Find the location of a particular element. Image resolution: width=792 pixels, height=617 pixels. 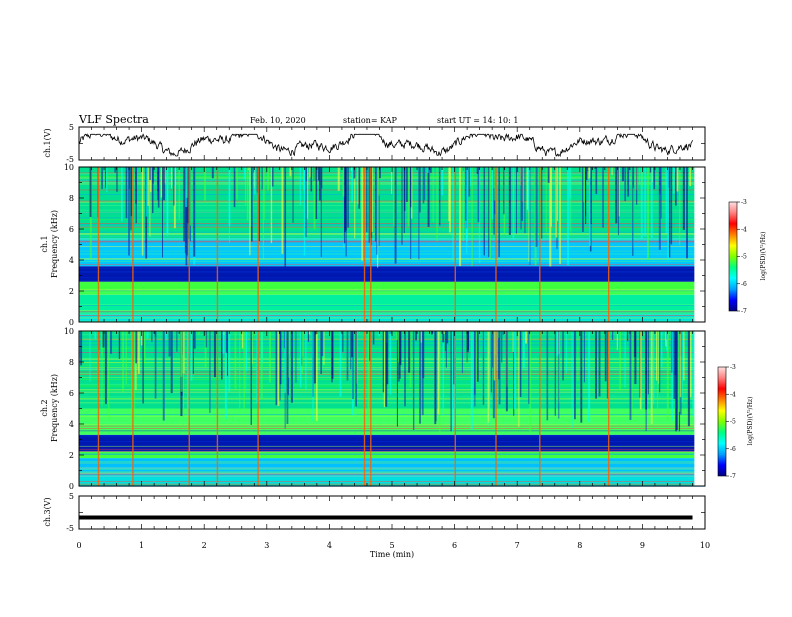

time-axis-label: Time (min) is located at coordinates (392, 554).